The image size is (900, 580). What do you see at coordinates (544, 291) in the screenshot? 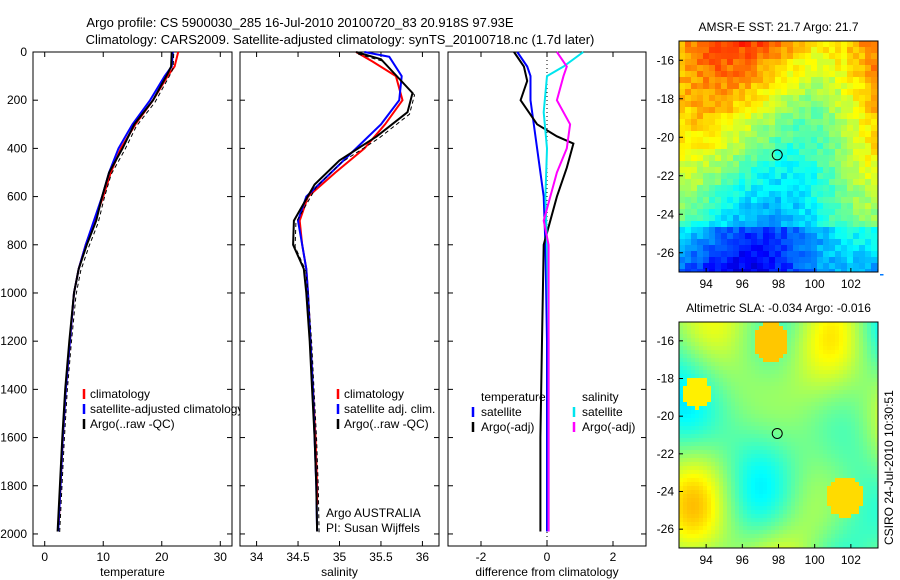
I see `series-line-black` at bounding box center [544, 291].